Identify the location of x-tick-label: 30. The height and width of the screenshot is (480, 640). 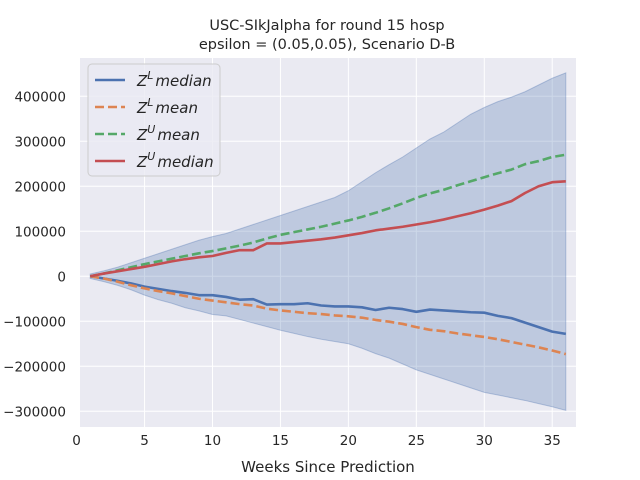
(484, 441).